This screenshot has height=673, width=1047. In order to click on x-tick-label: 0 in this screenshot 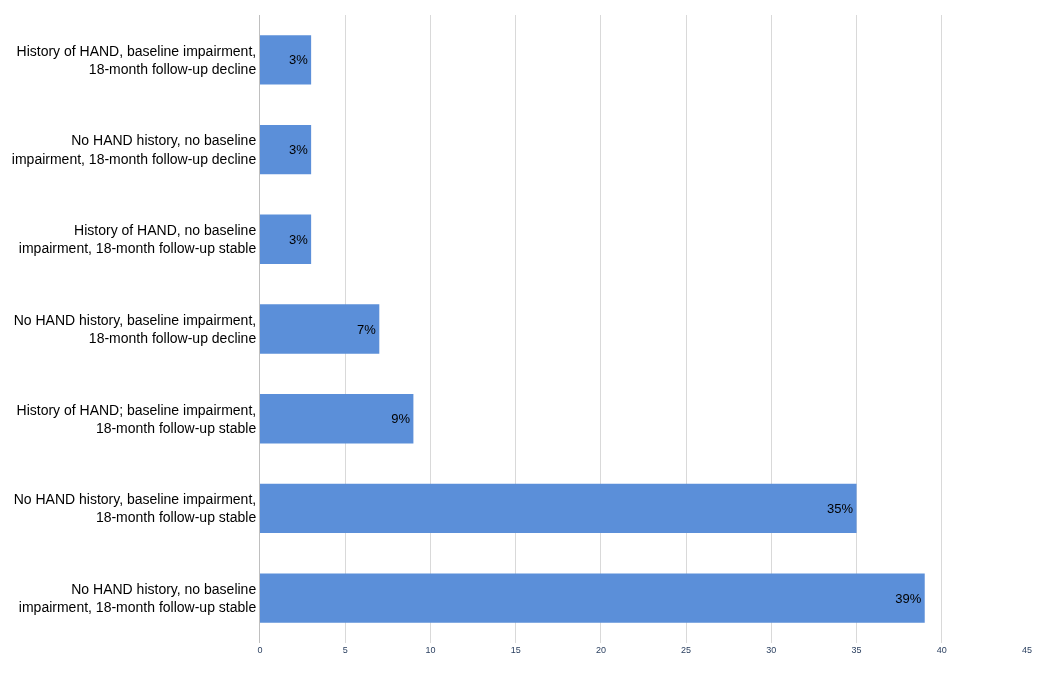, I will do `click(260, 650)`.